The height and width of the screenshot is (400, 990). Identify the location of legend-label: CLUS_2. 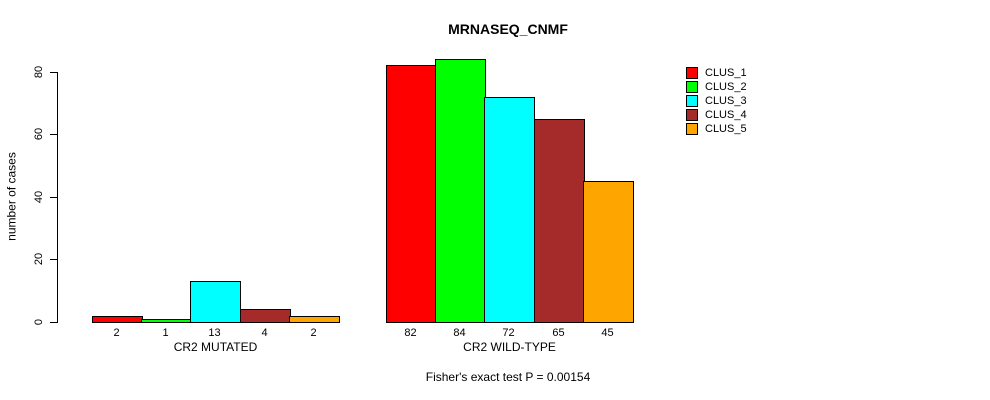
(726, 87).